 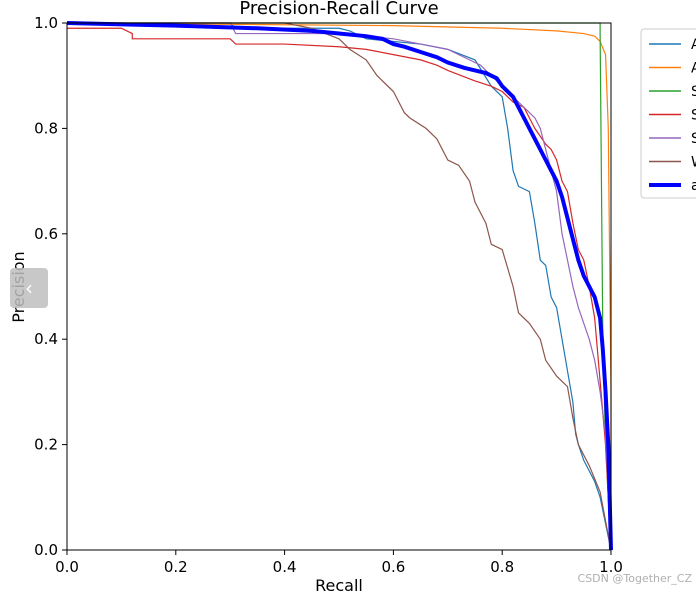 What do you see at coordinates (502, 567) in the screenshot?
I see `x-tick-label-4: 0.8` at bounding box center [502, 567].